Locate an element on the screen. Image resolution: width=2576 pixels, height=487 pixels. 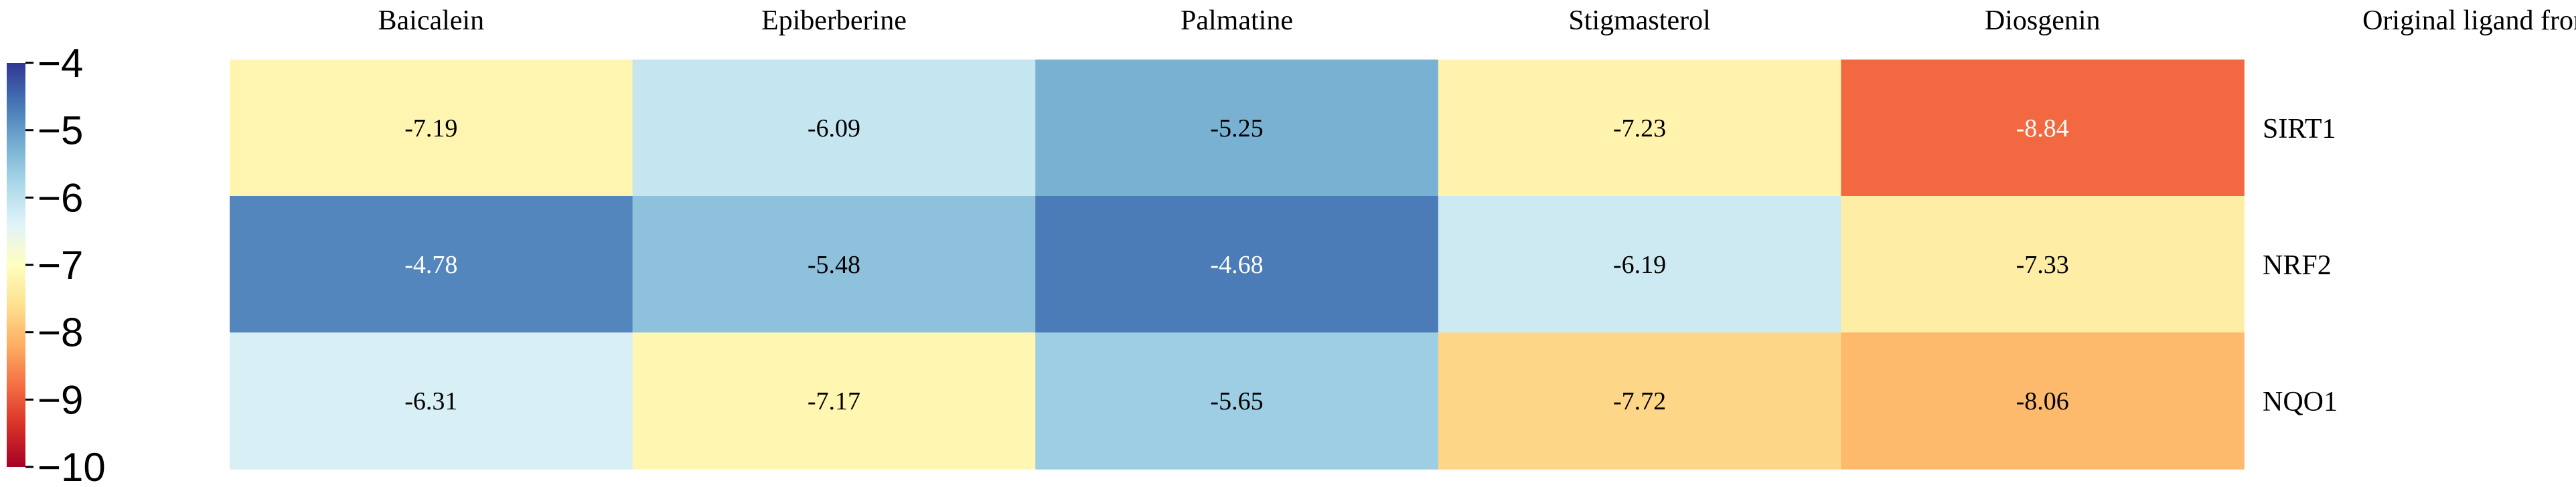
colorbar-tick-label: −9 is located at coordinates (60, 399).